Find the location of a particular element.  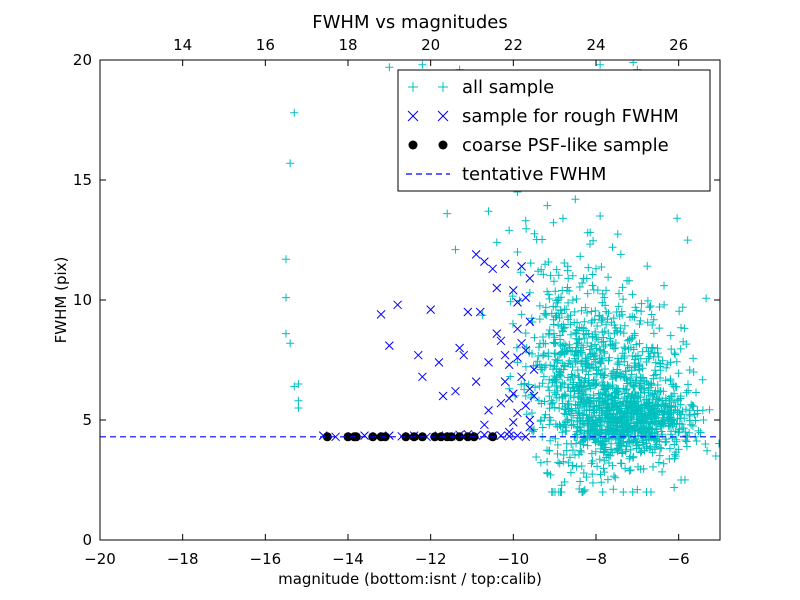

x-tick-label: −12 is located at coordinates (431, 559).